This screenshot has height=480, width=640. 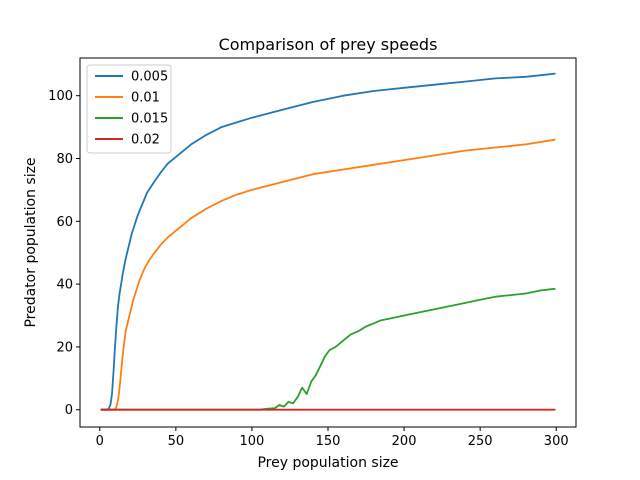 What do you see at coordinates (64, 159) in the screenshot?
I see `y-tick-label: 80` at bounding box center [64, 159].